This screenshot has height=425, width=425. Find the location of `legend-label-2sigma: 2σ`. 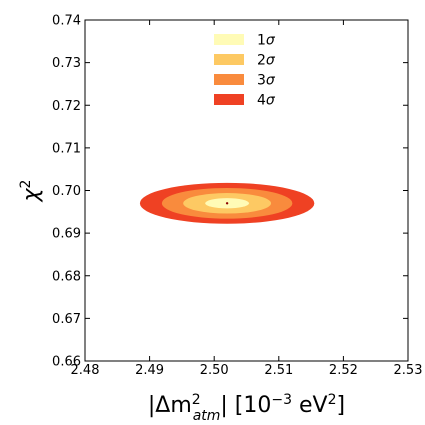

legend-label-2sigma: 2σ is located at coordinates (266, 61).